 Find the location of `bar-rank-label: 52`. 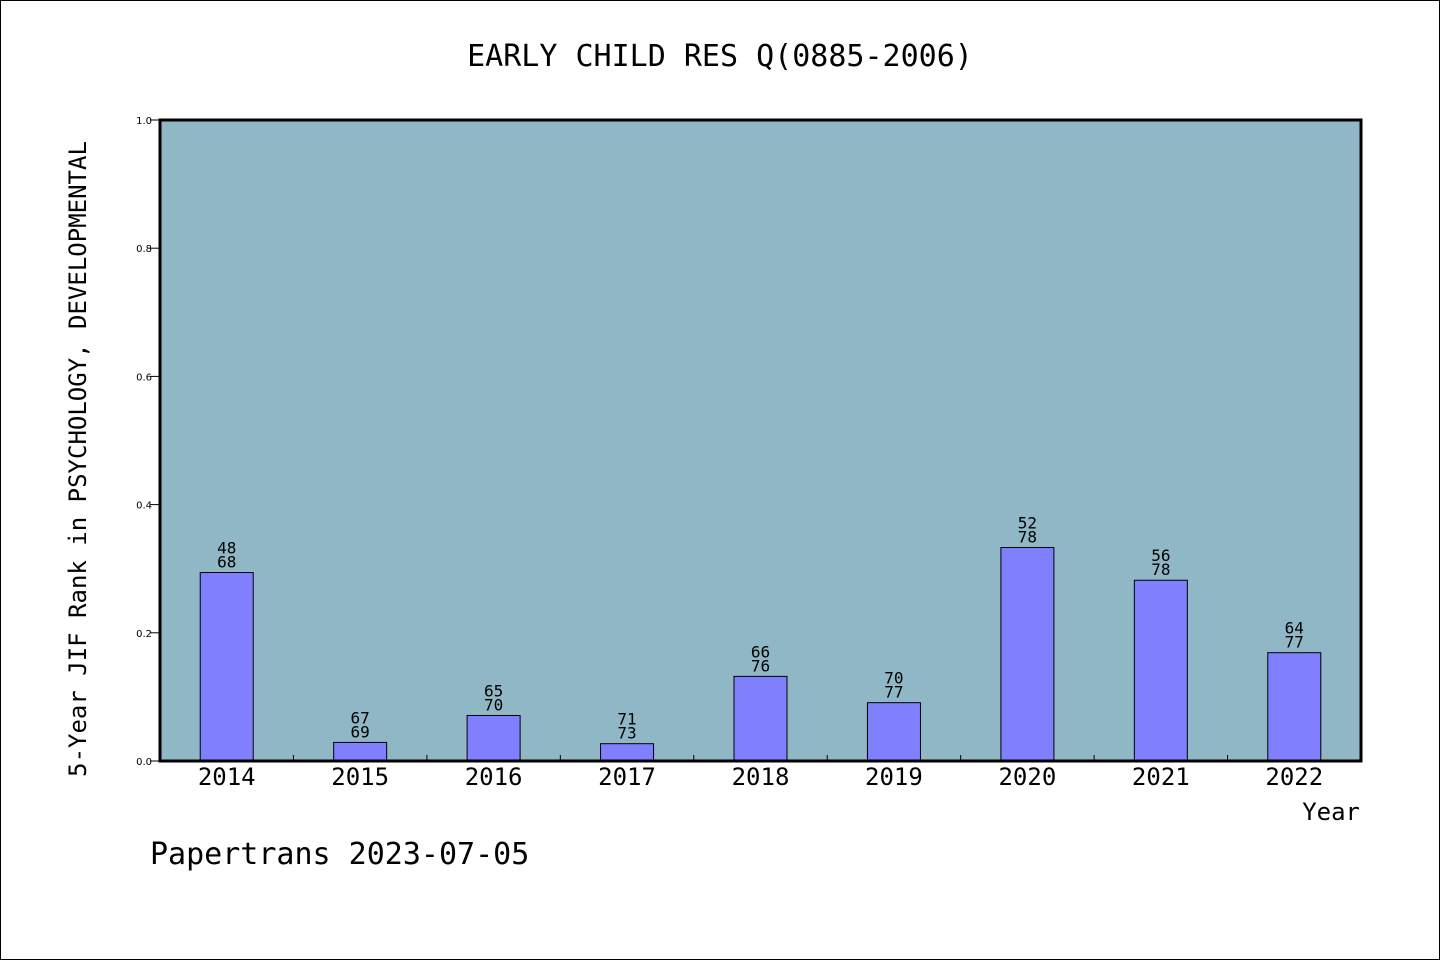

bar-rank-label: 52 is located at coordinates (1027, 523).